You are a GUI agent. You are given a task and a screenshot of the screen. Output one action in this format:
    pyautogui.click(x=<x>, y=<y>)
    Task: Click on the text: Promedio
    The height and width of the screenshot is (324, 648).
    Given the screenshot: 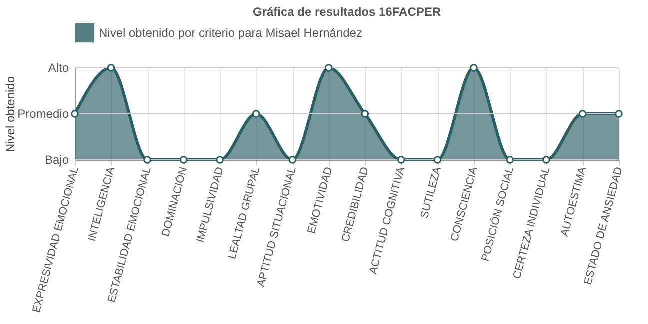 What is the action you would take?
    pyautogui.click(x=44, y=114)
    